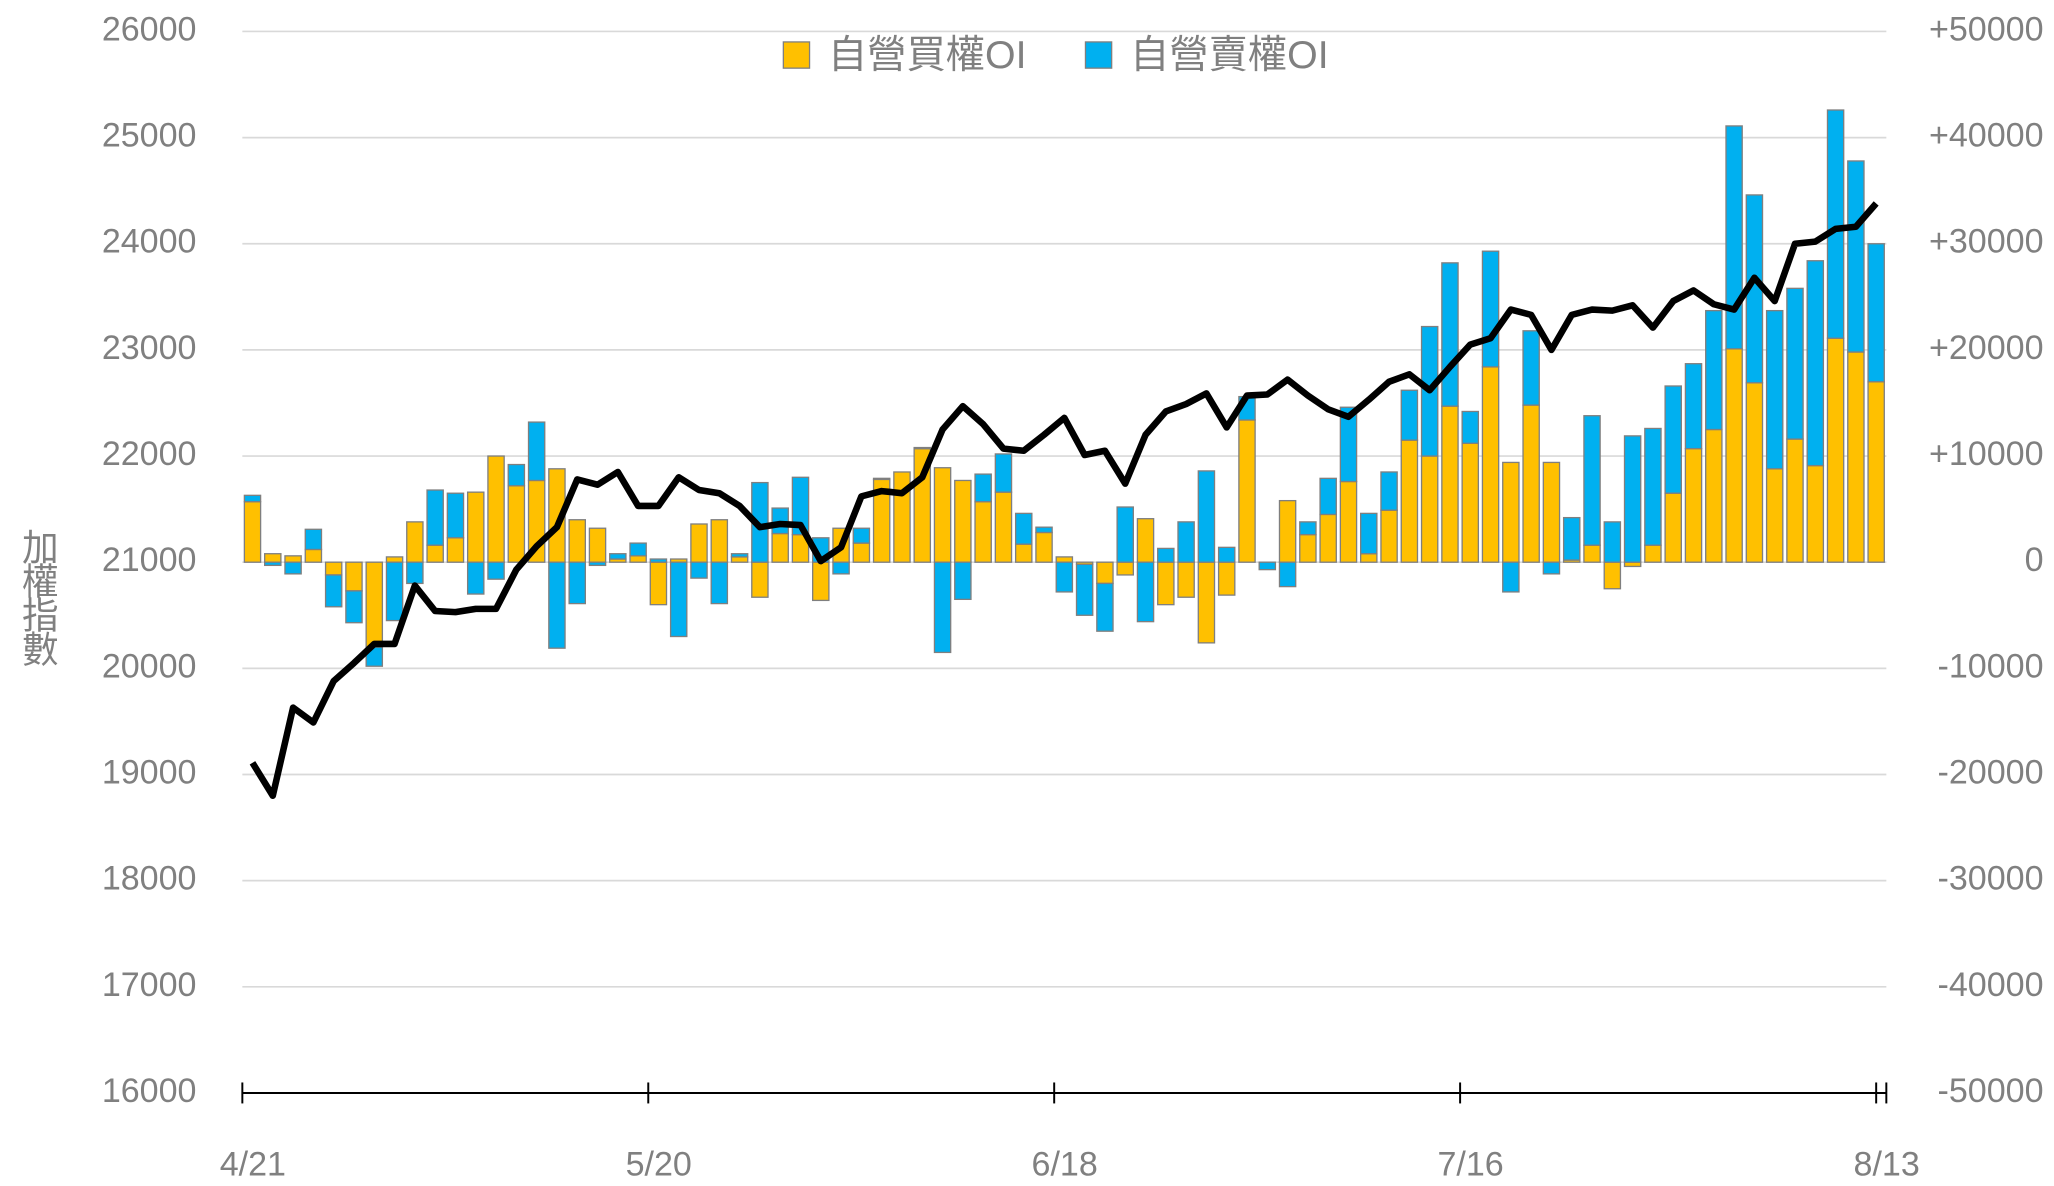 This screenshot has height=1186, width=2054. Describe the element at coordinates (1991, 1091) in the screenshot. I see `y2-tick-label: -50000` at that location.